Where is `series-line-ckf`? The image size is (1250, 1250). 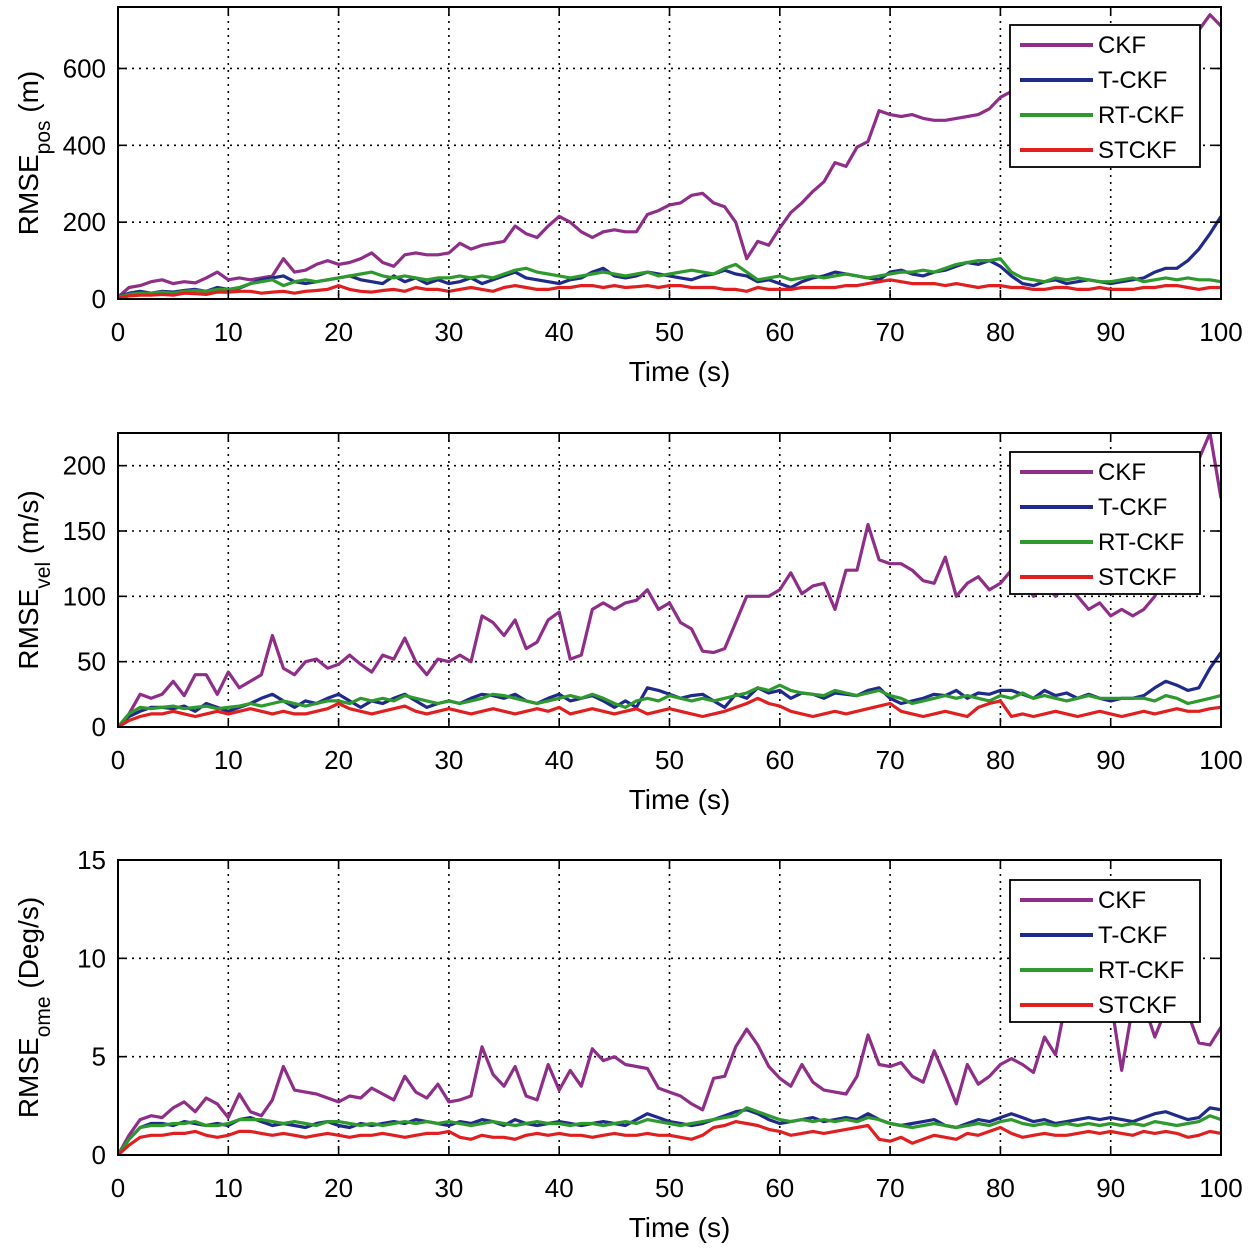 series-line-ckf is located at coordinates (669, 1073).